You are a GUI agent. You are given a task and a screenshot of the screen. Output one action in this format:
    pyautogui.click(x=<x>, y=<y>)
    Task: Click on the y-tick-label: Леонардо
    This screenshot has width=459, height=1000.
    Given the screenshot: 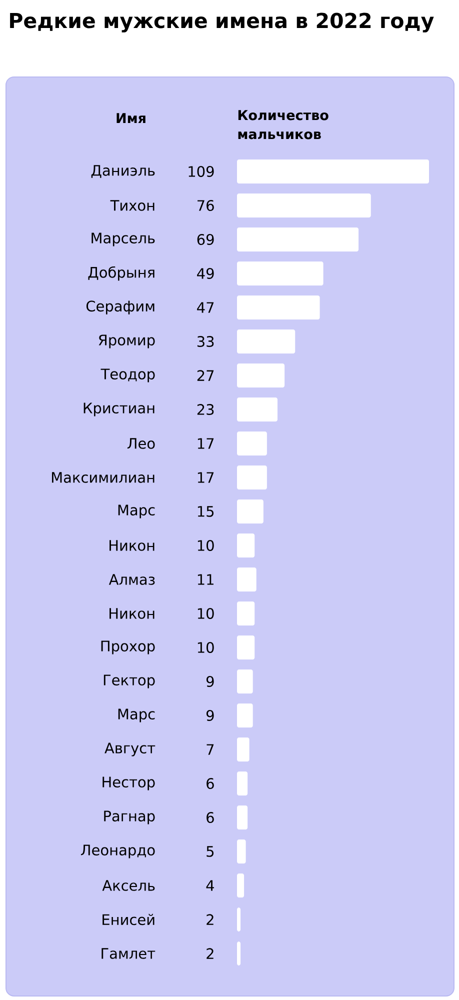 What is the action you would take?
    pyautogui.click(x=117, y=851)
    